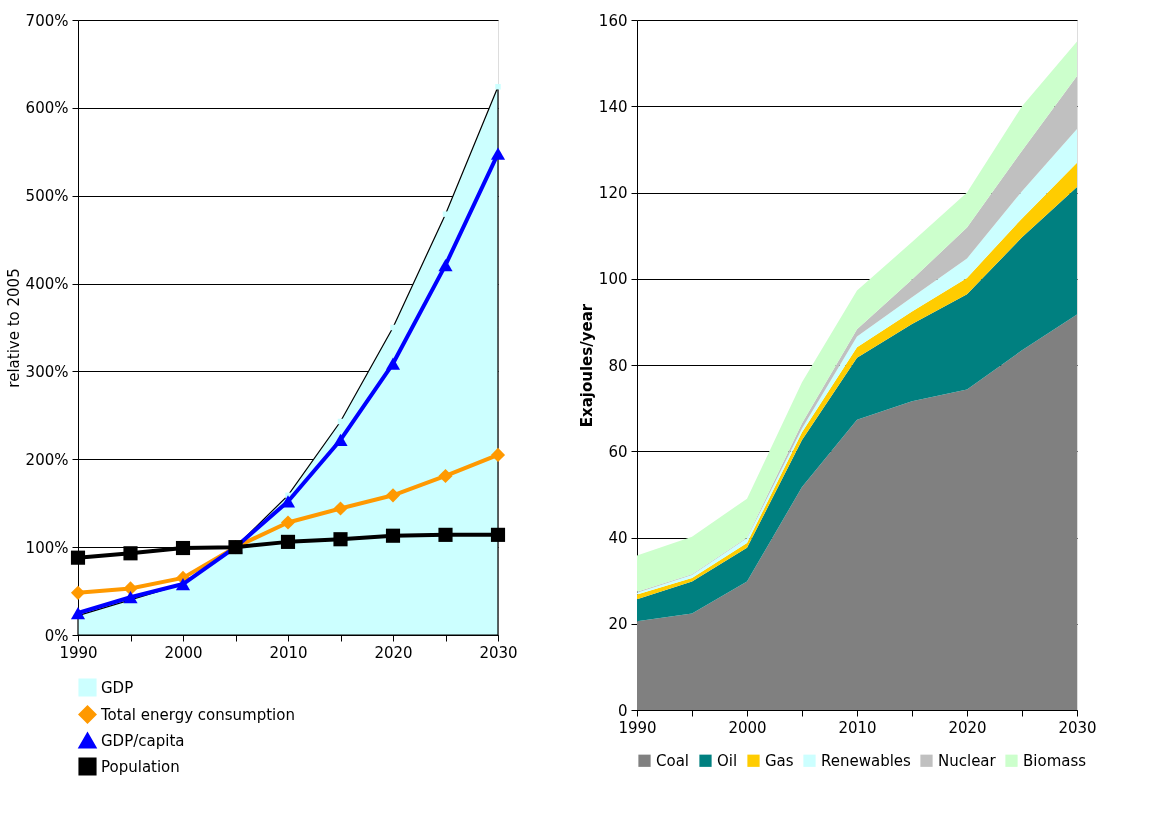 This screenshot has height=825, width=1150. Describe the element at coordinates (56, 635) in the screenshot. I see `y-tick-label: 0%` at that location.